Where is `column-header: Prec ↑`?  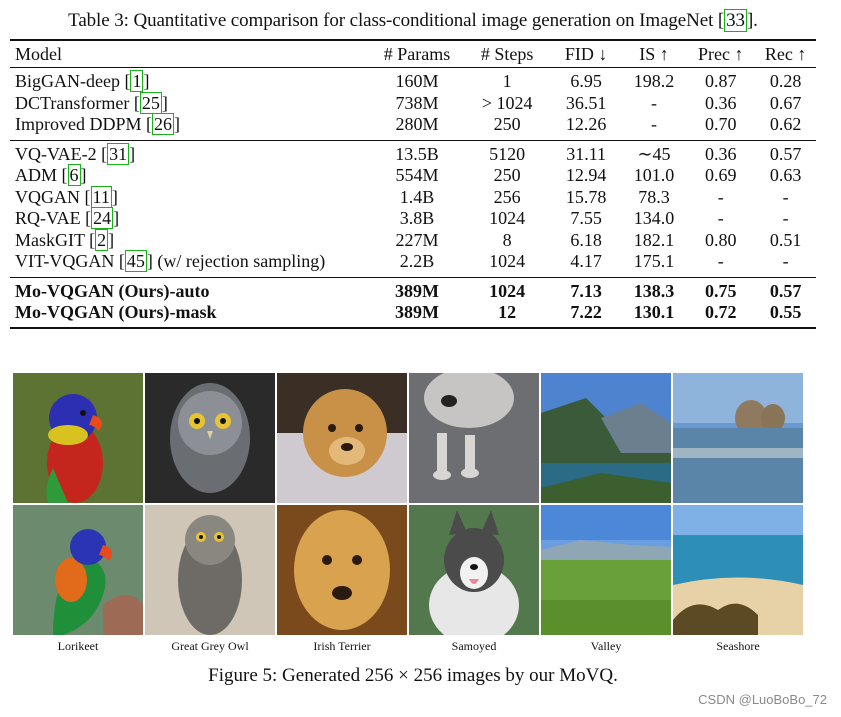
column-header: Prec ↑ is located at coordinates (721, 53).